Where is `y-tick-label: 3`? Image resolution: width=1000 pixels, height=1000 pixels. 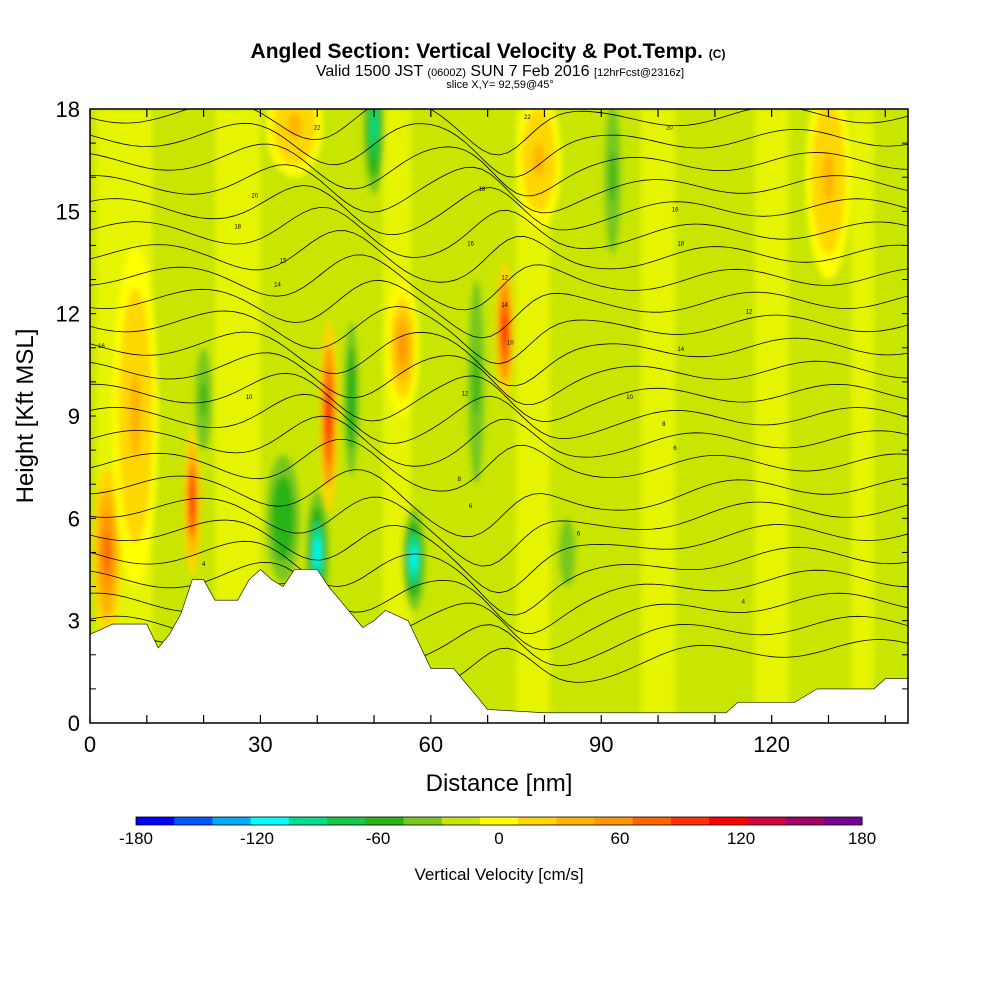
y-tick-label: 3 is located at coordinates (74, 621).